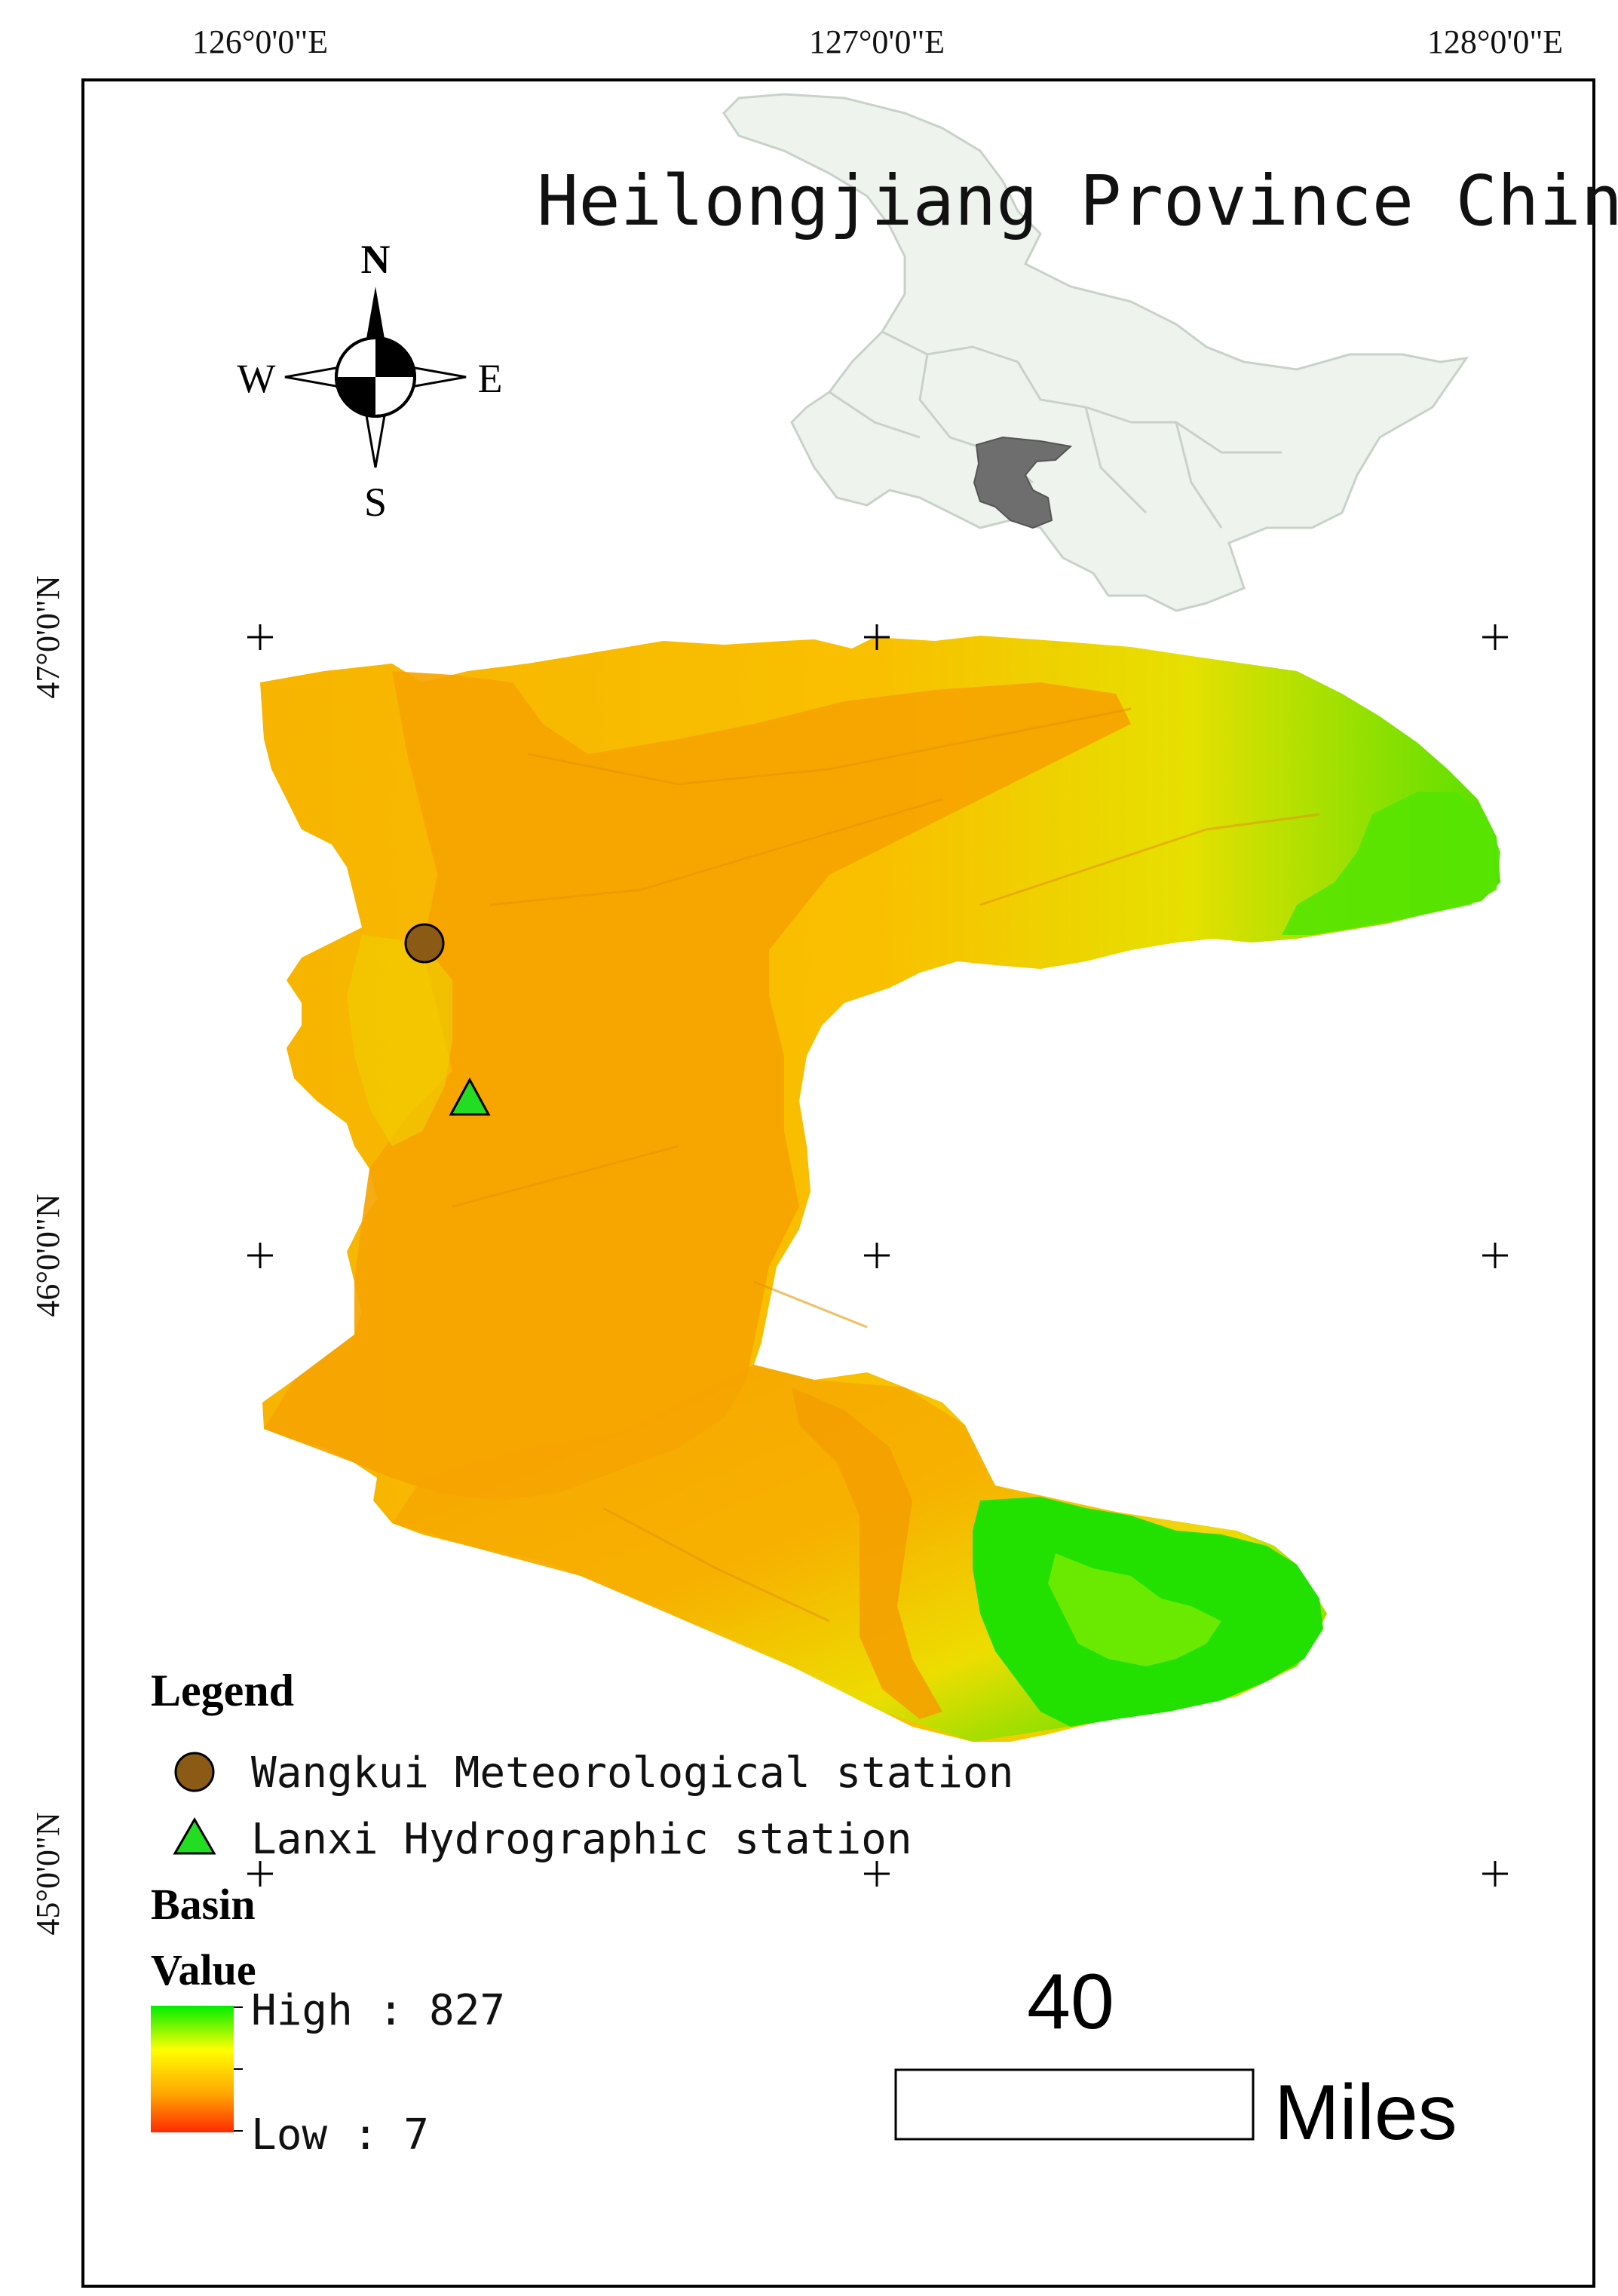 This screenshot has width=1618, height=2296. I want to click on longitude-label-127: 127°0'0"E, so click(877, 41).